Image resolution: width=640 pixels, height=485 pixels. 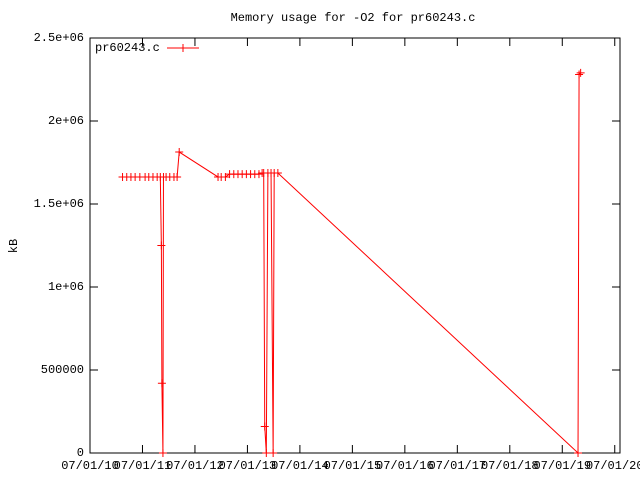 What do you see at coordinates (90, 466) in the screenshot?
I see `x-tick-label: 07/01/10` at bounding box center [90, 466].